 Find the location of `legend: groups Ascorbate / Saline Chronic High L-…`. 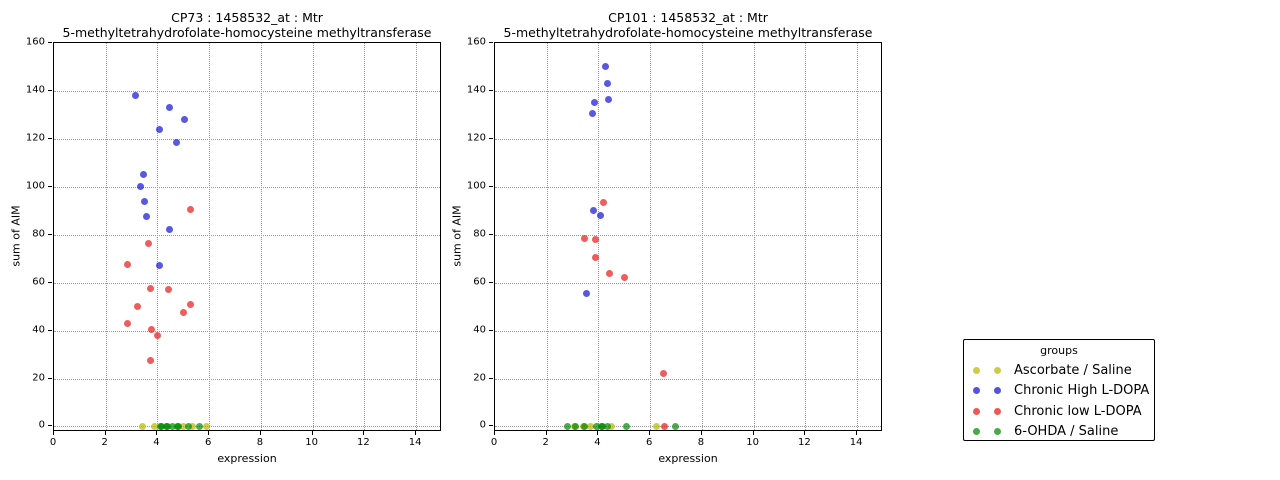

legend: groups Ascorbate / Saline Chronic High L-… is located at coordinates (1059, 390).